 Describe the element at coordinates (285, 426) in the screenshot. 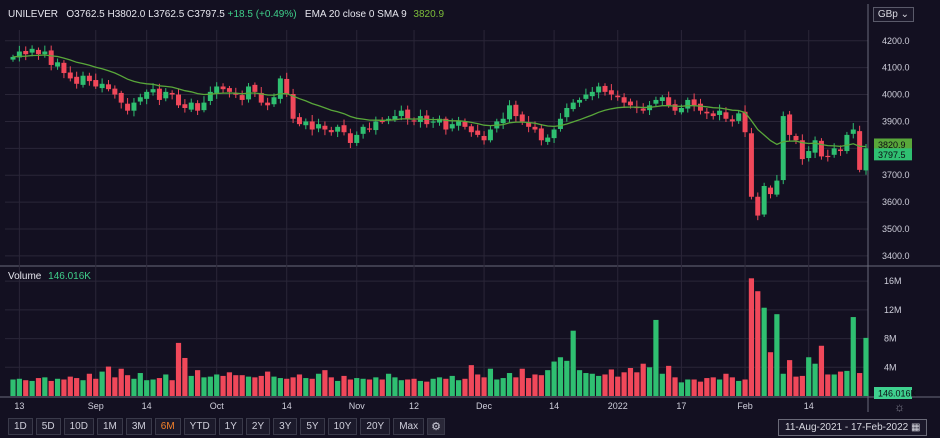

I see `timeframe-3y-button: 3Y` at that location.